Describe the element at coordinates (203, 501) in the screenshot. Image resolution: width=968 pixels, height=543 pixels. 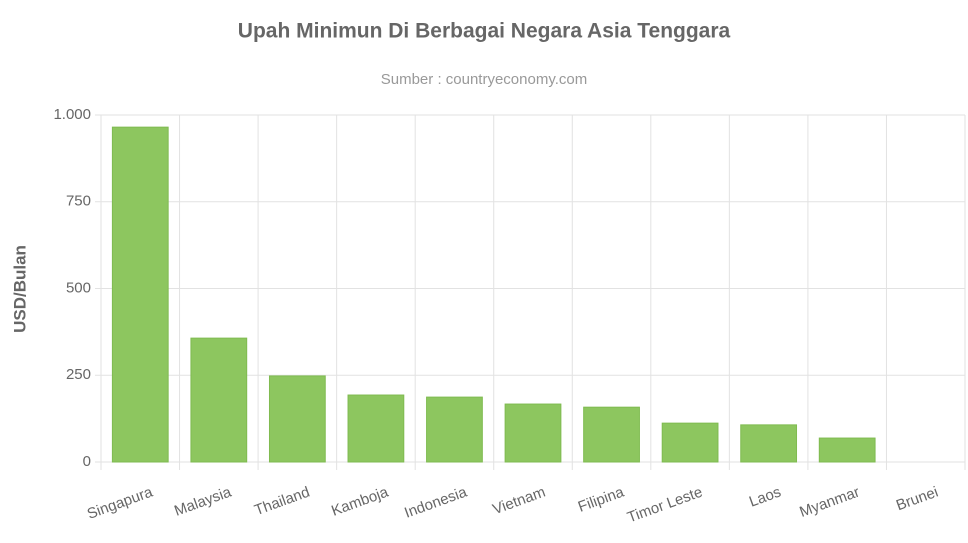
I see `x-tick-label: Malaysia` at that location.